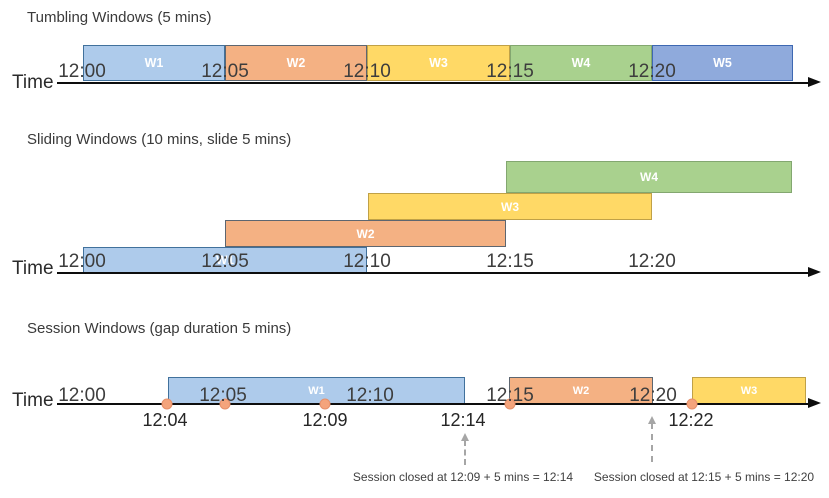 This screenshot has width=829, height=498. Describe the element at coordinates (510, 261) in the screenshot. I see `sliding-tick-label: 12:15` at that location.